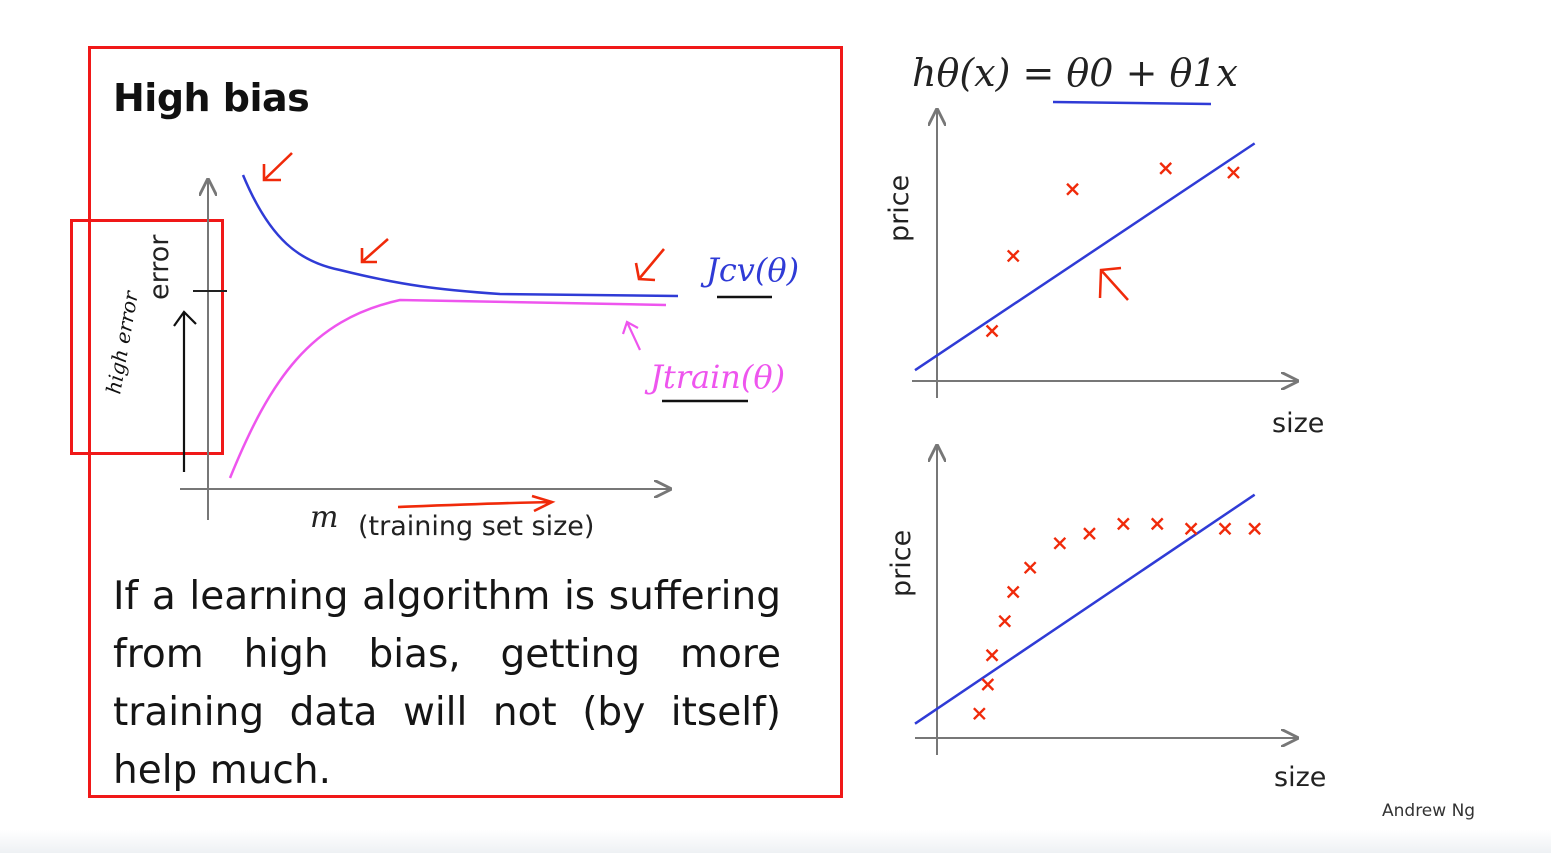 This screenshot has height=853, width=1551. Describe the element at coordinates (460, 236) in the screenshot. I see `cv-error-curve` at that location.